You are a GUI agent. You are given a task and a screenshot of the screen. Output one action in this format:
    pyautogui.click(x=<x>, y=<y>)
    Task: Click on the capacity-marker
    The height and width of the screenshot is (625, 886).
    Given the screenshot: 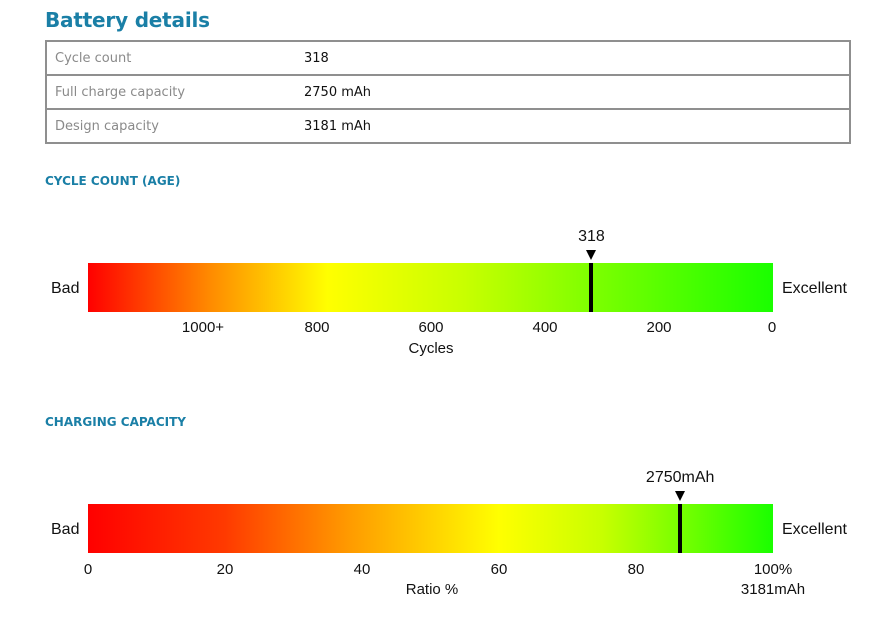 What is the action you would take?
    pyautogui.click(x=680, y=528)
    